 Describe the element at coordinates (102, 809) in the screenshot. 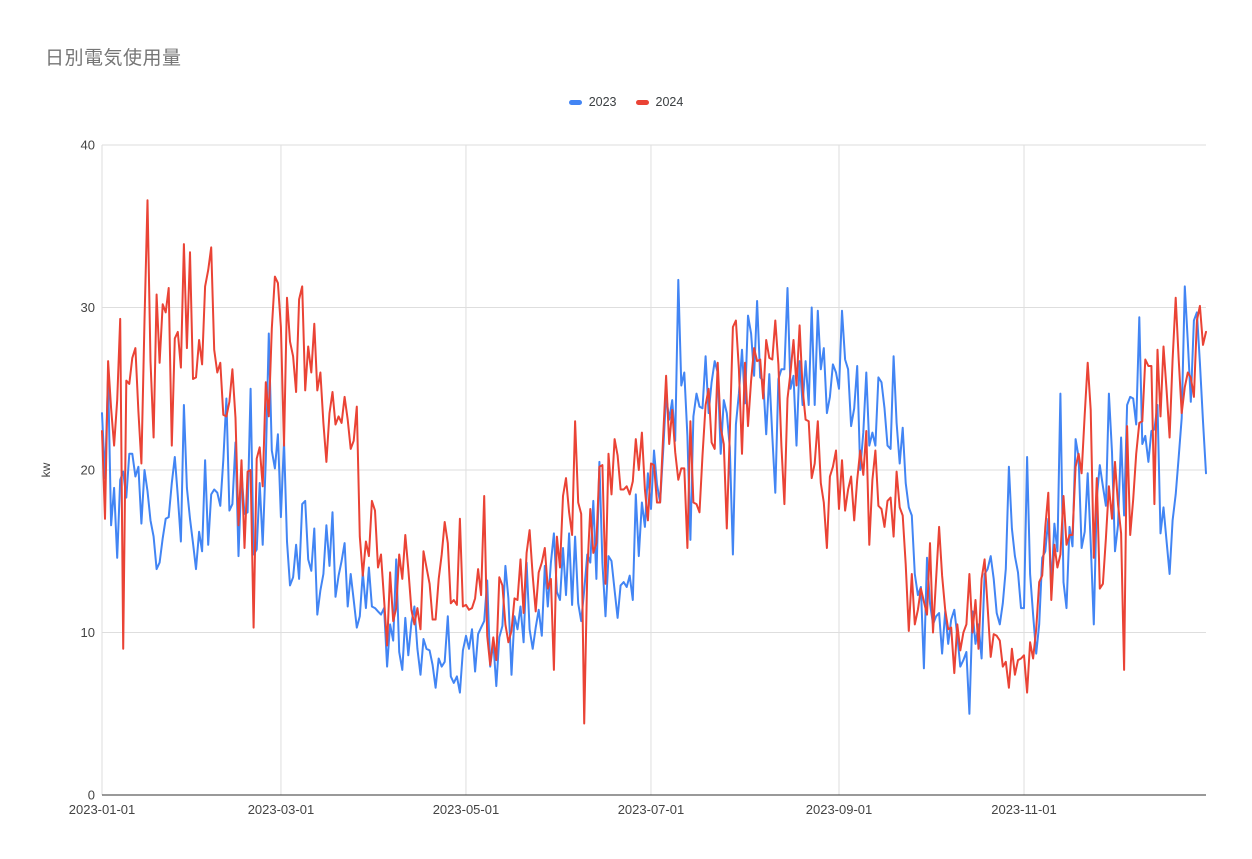

I see `x-tick-label: 2023-01-01` at that location.